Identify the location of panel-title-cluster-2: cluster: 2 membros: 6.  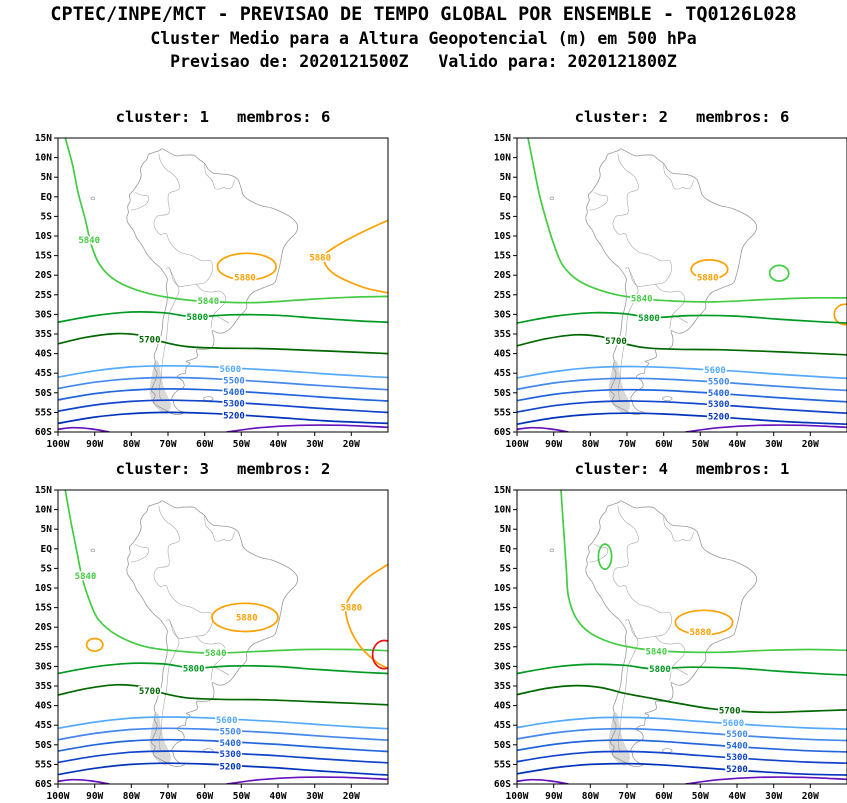
(682, 117).